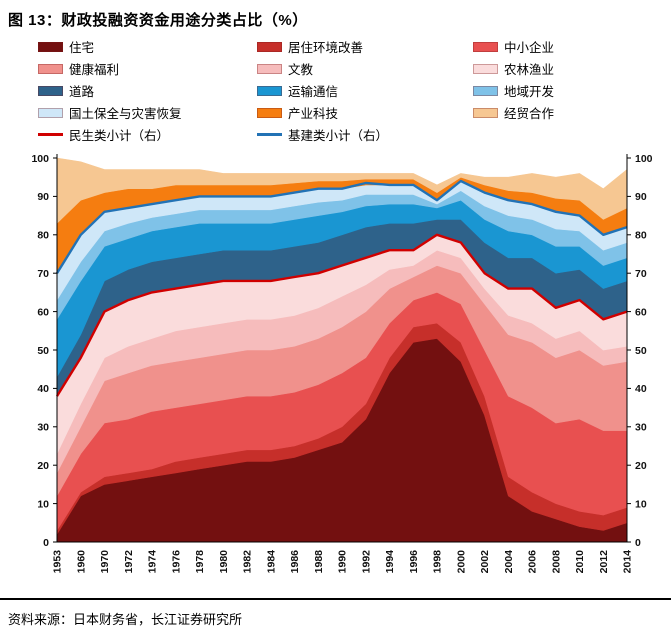  Describe the element at coordinates (485, 562) in the screenshot. I see `x-tick-label: 2002` at that location.